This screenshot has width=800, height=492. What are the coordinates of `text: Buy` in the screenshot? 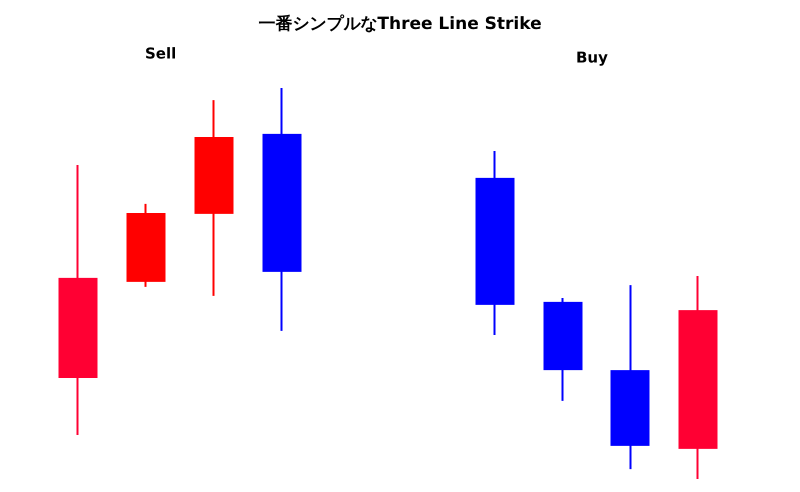 It's located at (592, 57).